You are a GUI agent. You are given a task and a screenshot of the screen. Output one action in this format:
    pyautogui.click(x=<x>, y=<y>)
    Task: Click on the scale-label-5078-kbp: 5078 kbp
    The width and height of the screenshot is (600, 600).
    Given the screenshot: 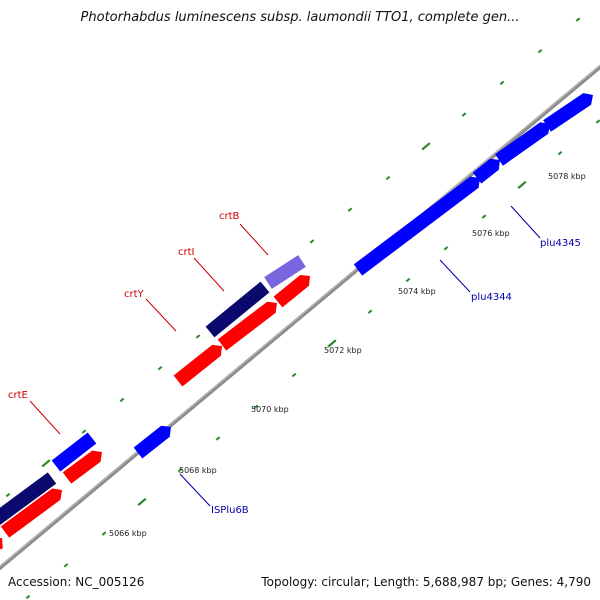 What is the action you would take?
    pyautogui.click(x=567, y=176)
    